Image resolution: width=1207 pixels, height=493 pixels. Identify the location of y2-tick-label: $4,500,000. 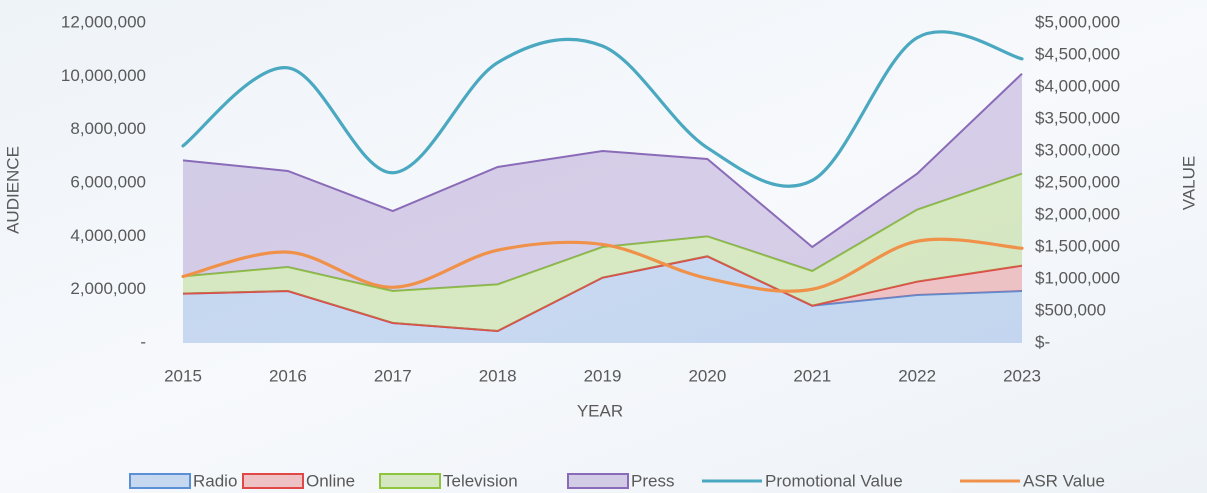
(1077, 53).